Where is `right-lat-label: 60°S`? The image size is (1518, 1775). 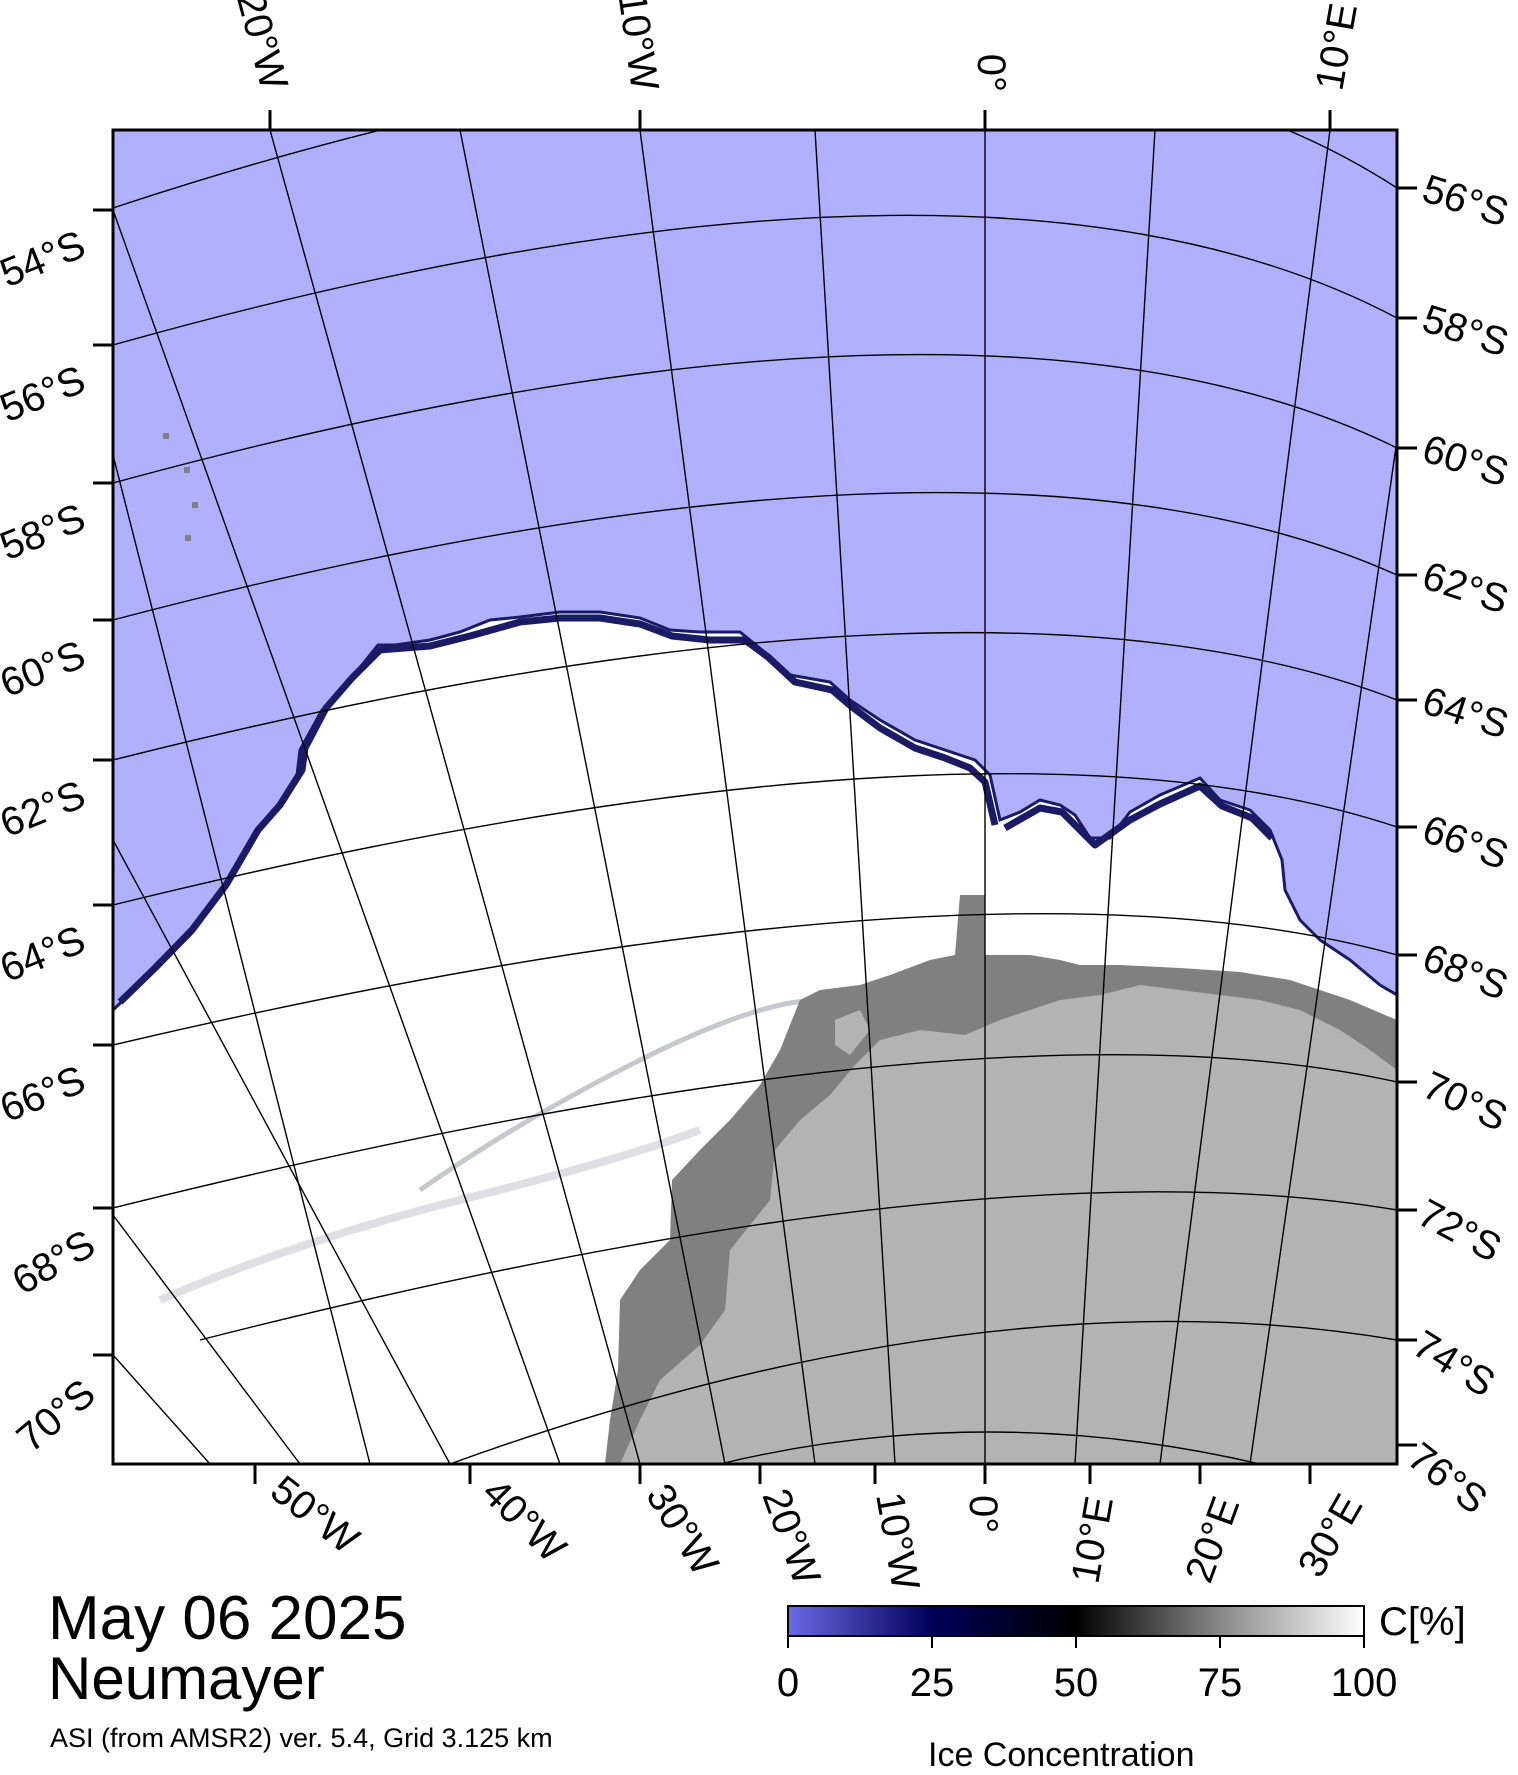 right-lat-label: 60°S is located at coordinates (1465, 461).